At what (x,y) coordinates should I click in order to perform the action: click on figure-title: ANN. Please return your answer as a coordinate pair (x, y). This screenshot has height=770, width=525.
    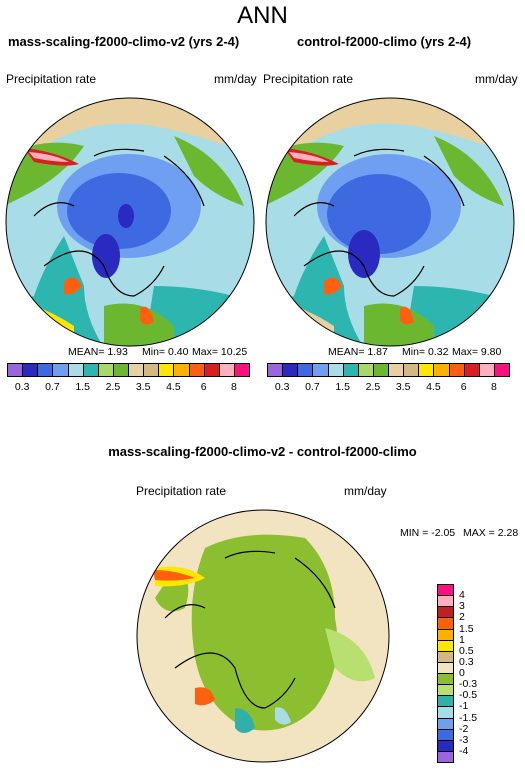
    Looking at the image, I should click on (262, 15).